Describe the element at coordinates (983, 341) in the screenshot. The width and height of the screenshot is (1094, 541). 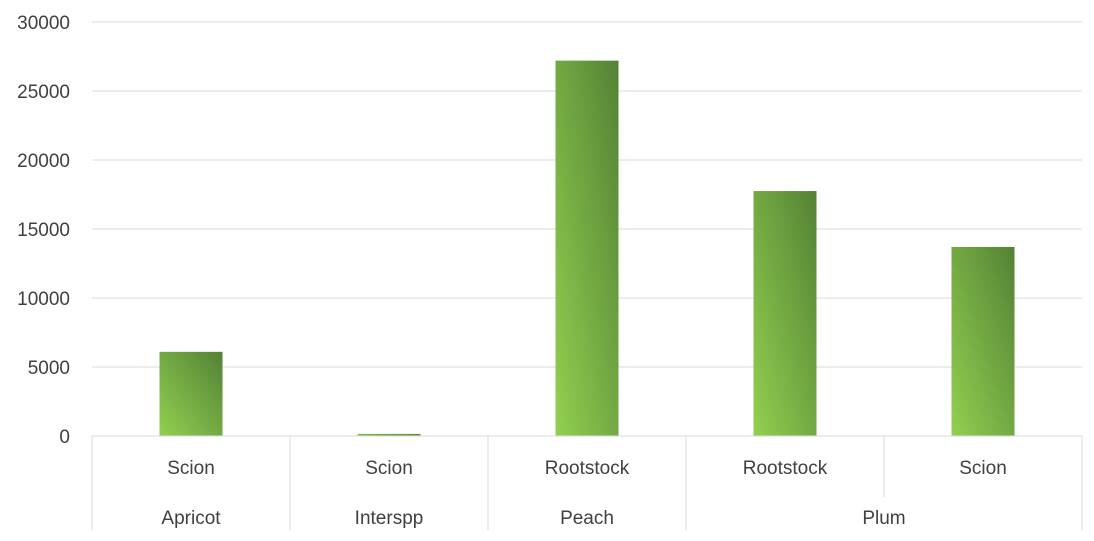
I see `bar-plum-scion` at that location.